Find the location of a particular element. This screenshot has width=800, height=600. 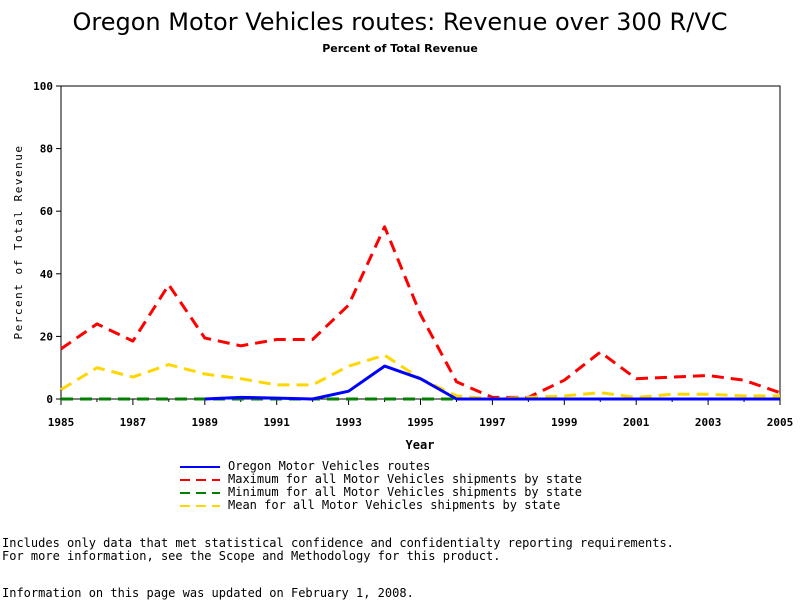

y-tick-label: 20 is located at coordinates (46, 336).